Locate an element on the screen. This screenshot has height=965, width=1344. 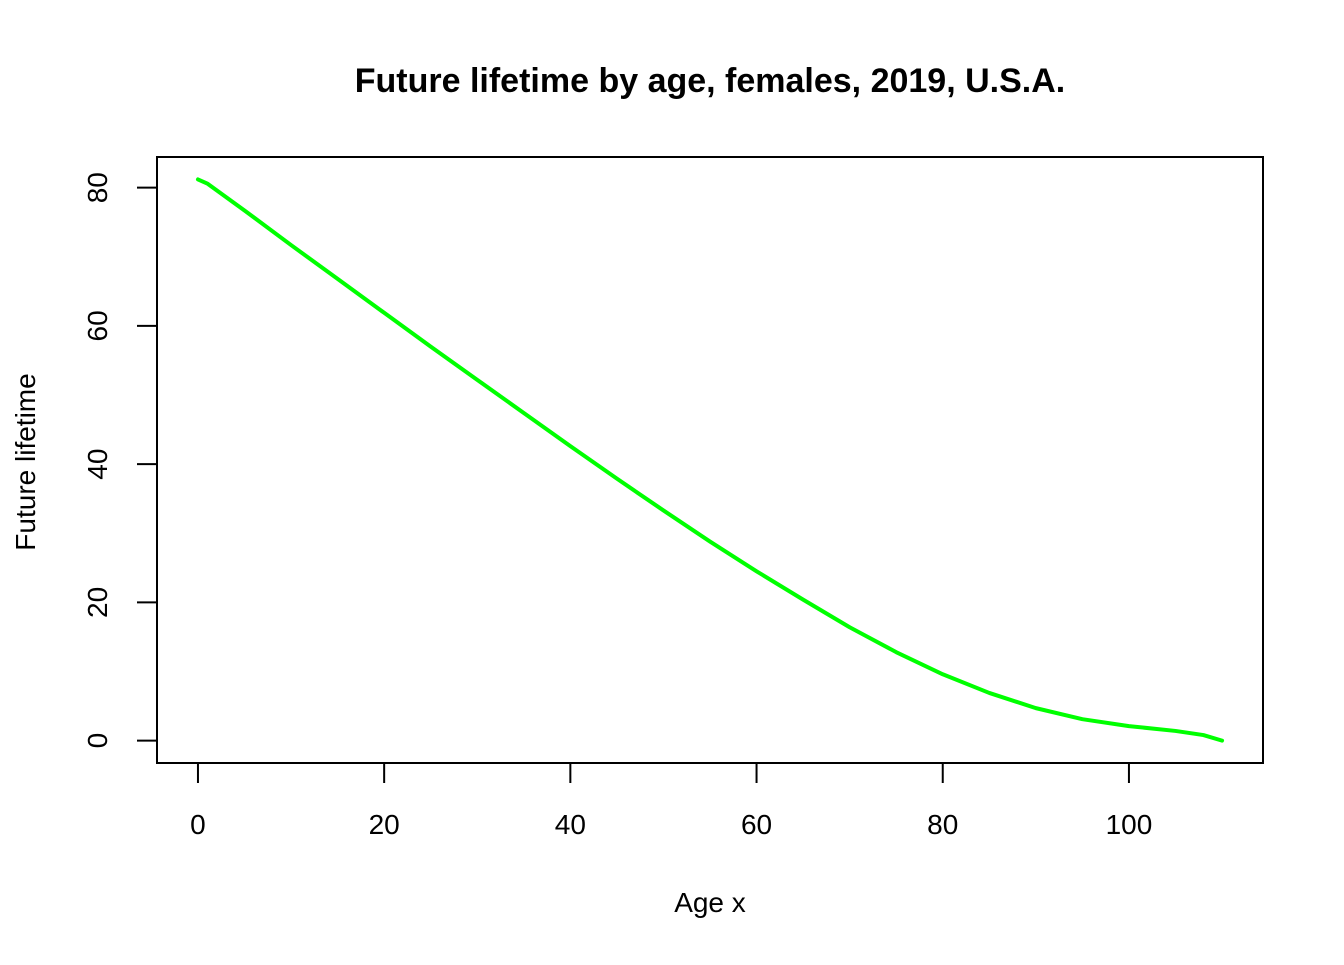
x-tick-label: 80 is located at coordinates (942, 824).